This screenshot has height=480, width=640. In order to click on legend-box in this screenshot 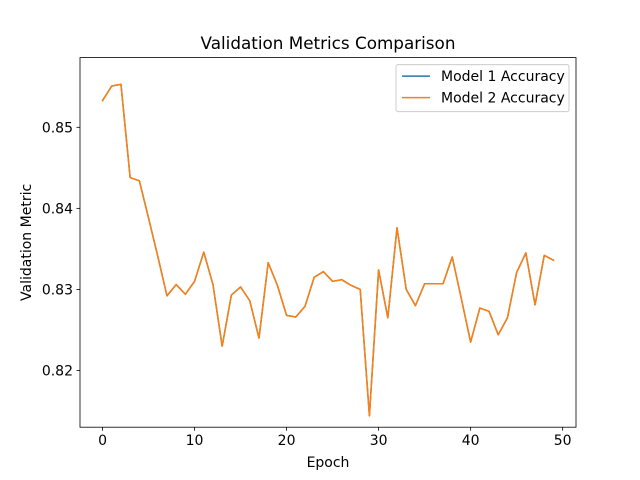, I will do `click(482, 88)`.